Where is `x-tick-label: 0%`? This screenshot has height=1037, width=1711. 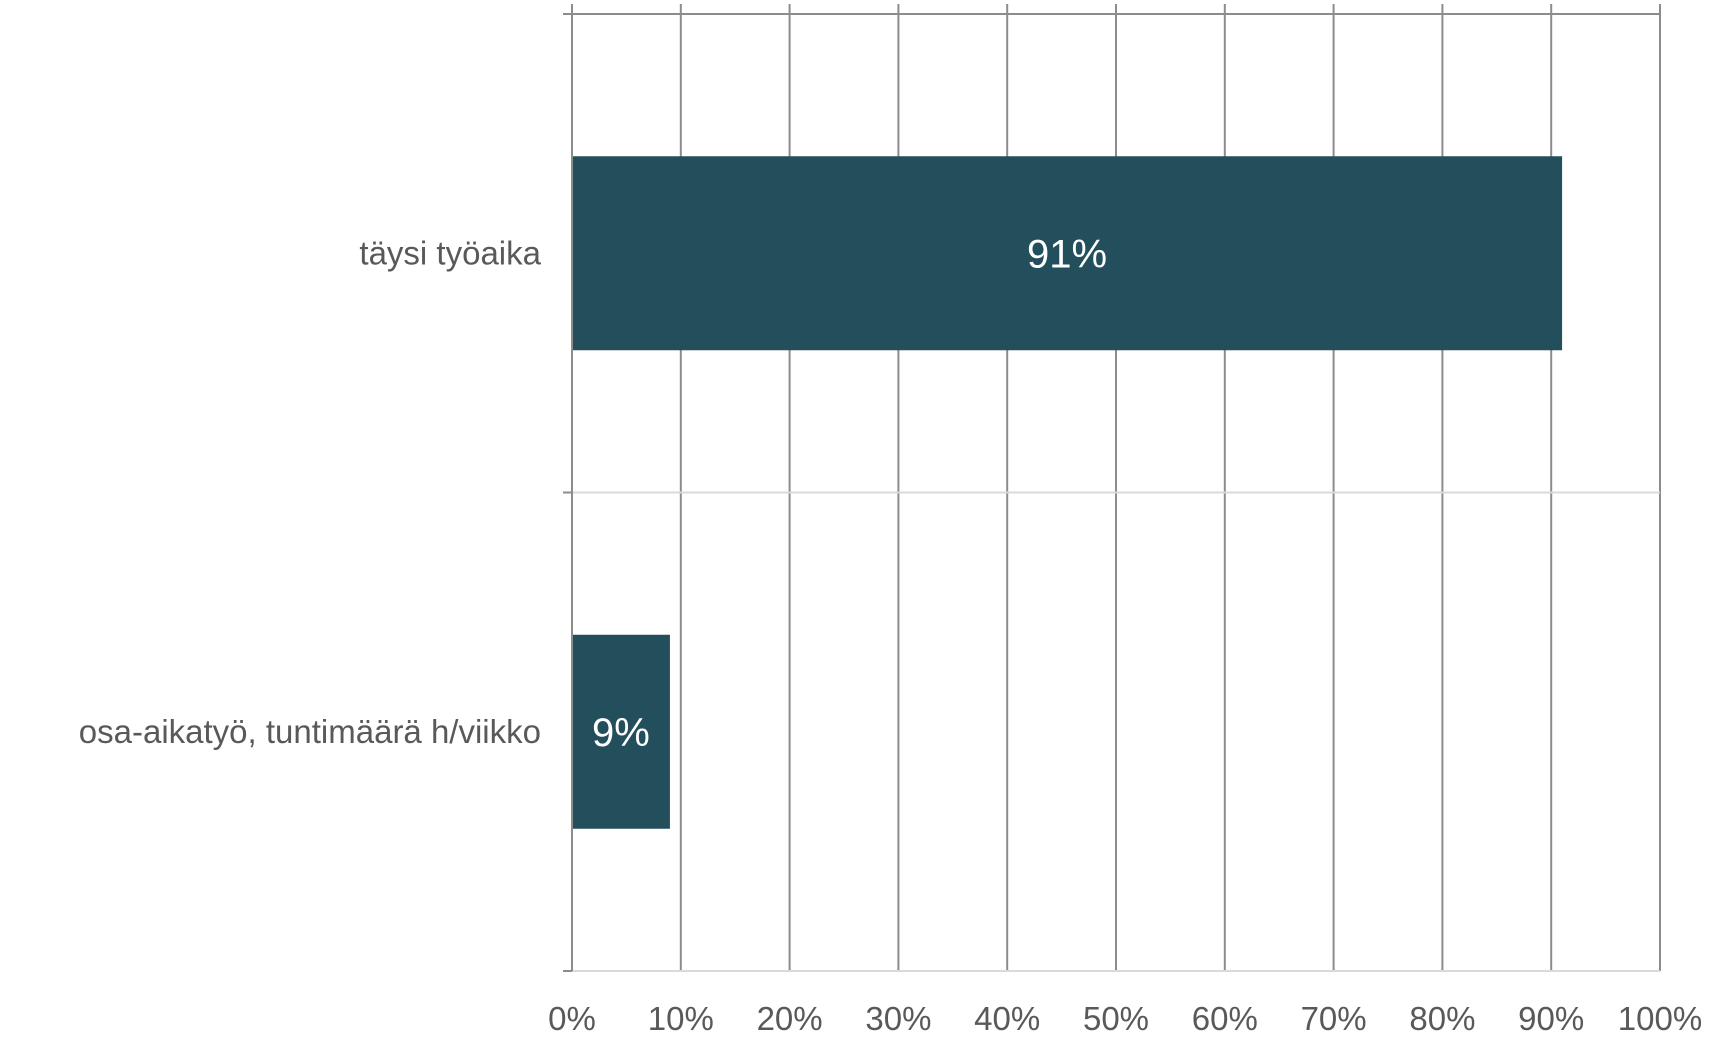 x-tick-label: 0% is located at coordinates (572, 1018).